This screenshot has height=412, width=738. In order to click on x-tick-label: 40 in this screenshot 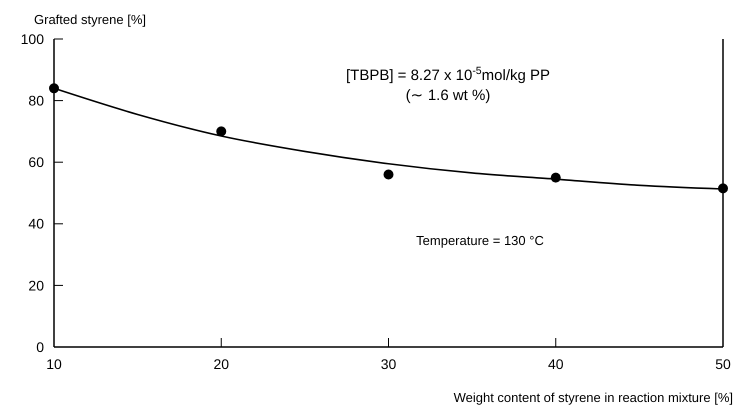, I will do `click(556, 364)`.